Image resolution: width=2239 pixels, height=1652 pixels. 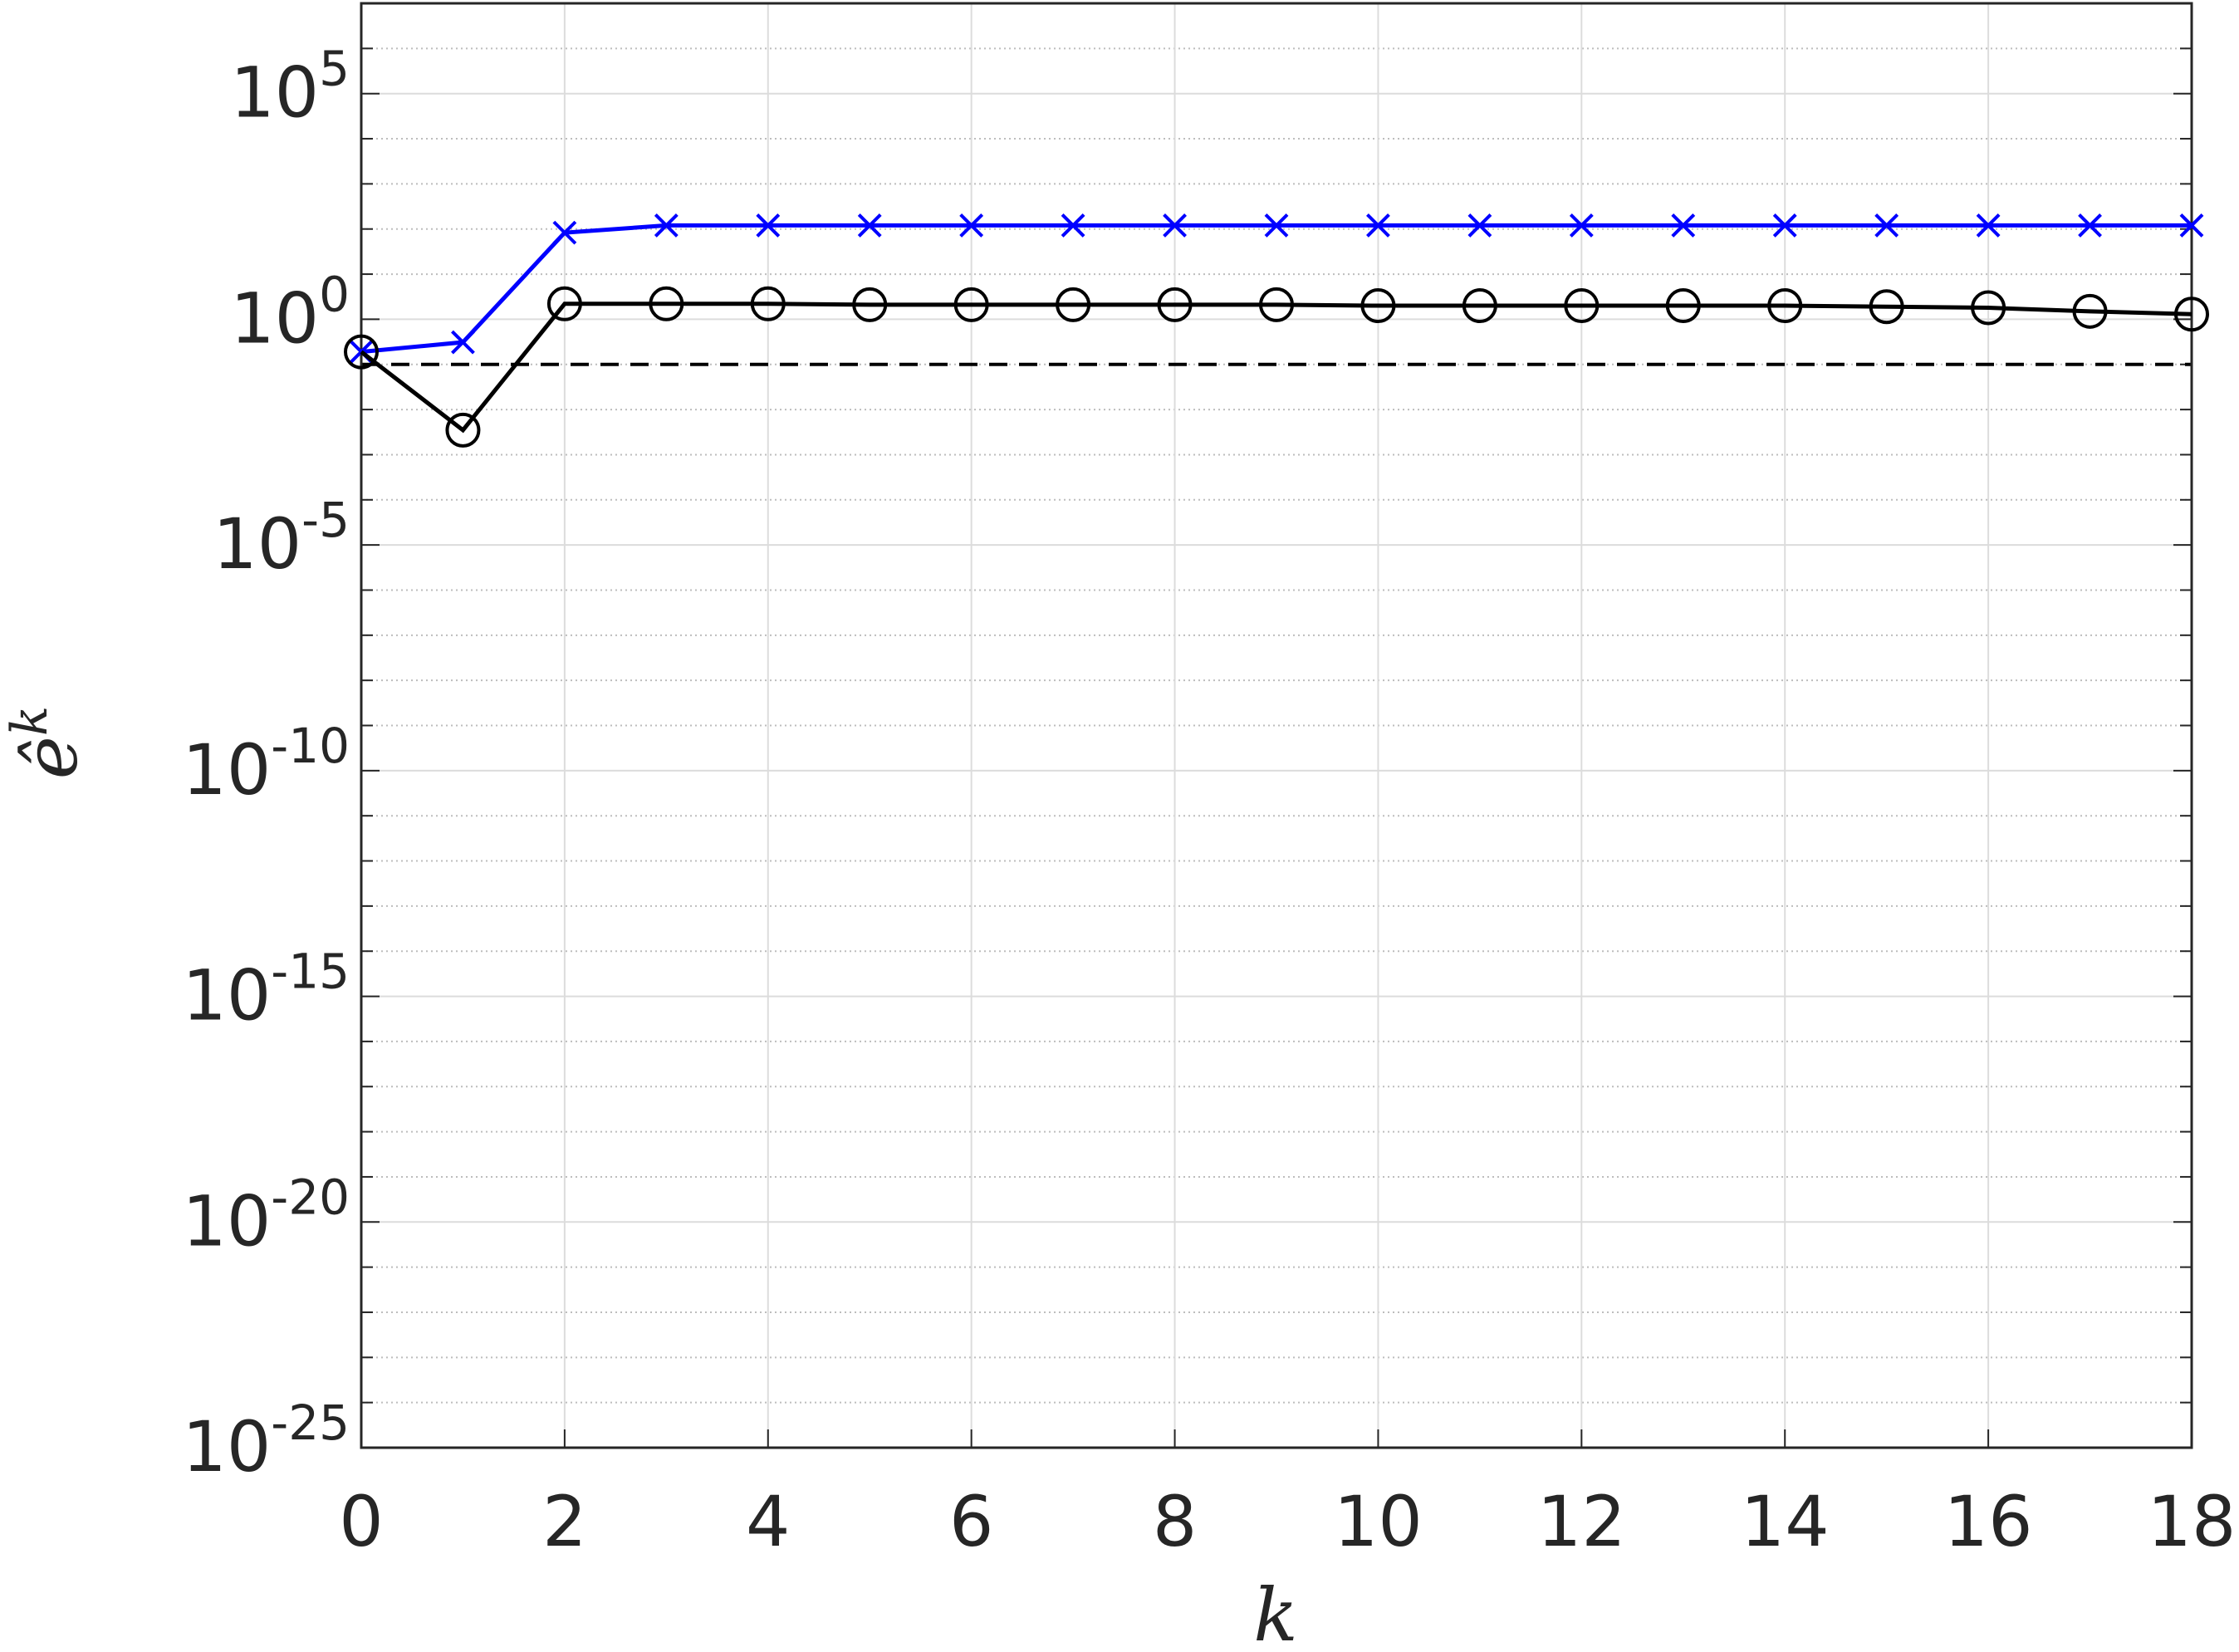 I want to click on x-tick-label: 14, so click(x=1786, y=1521).